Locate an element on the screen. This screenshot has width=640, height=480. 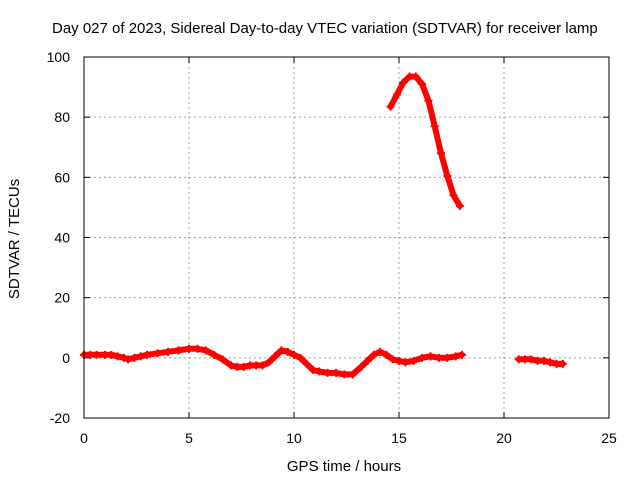
y-tick-label: 60 is located at coordinates (62, 177).